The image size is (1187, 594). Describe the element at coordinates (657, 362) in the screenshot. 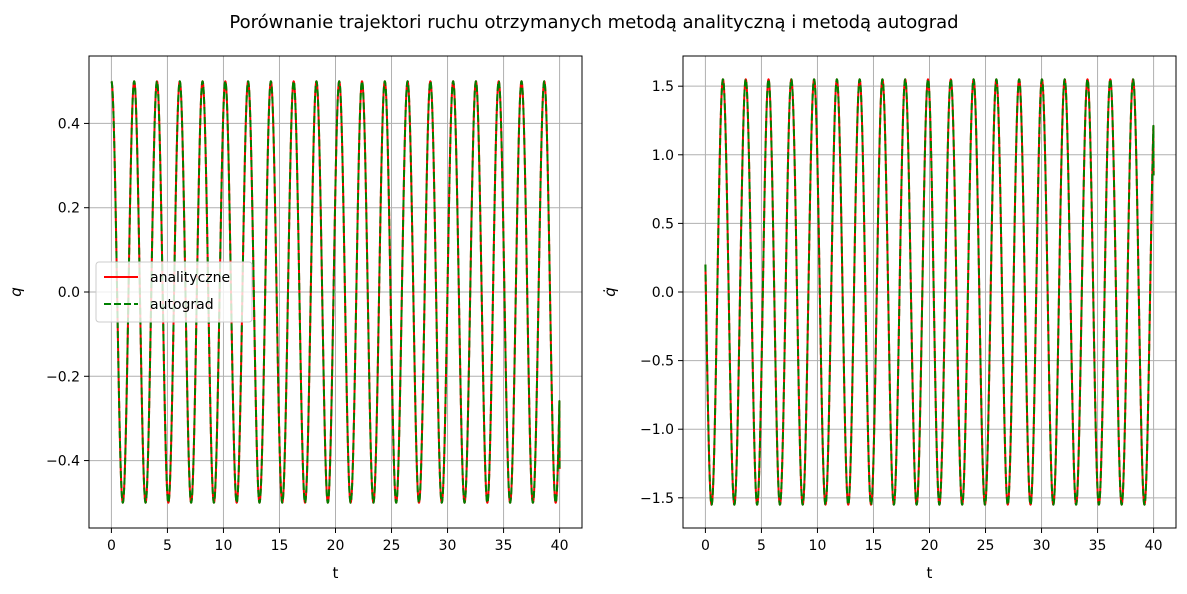

I see `y-tick-label: −0.5` at that location.